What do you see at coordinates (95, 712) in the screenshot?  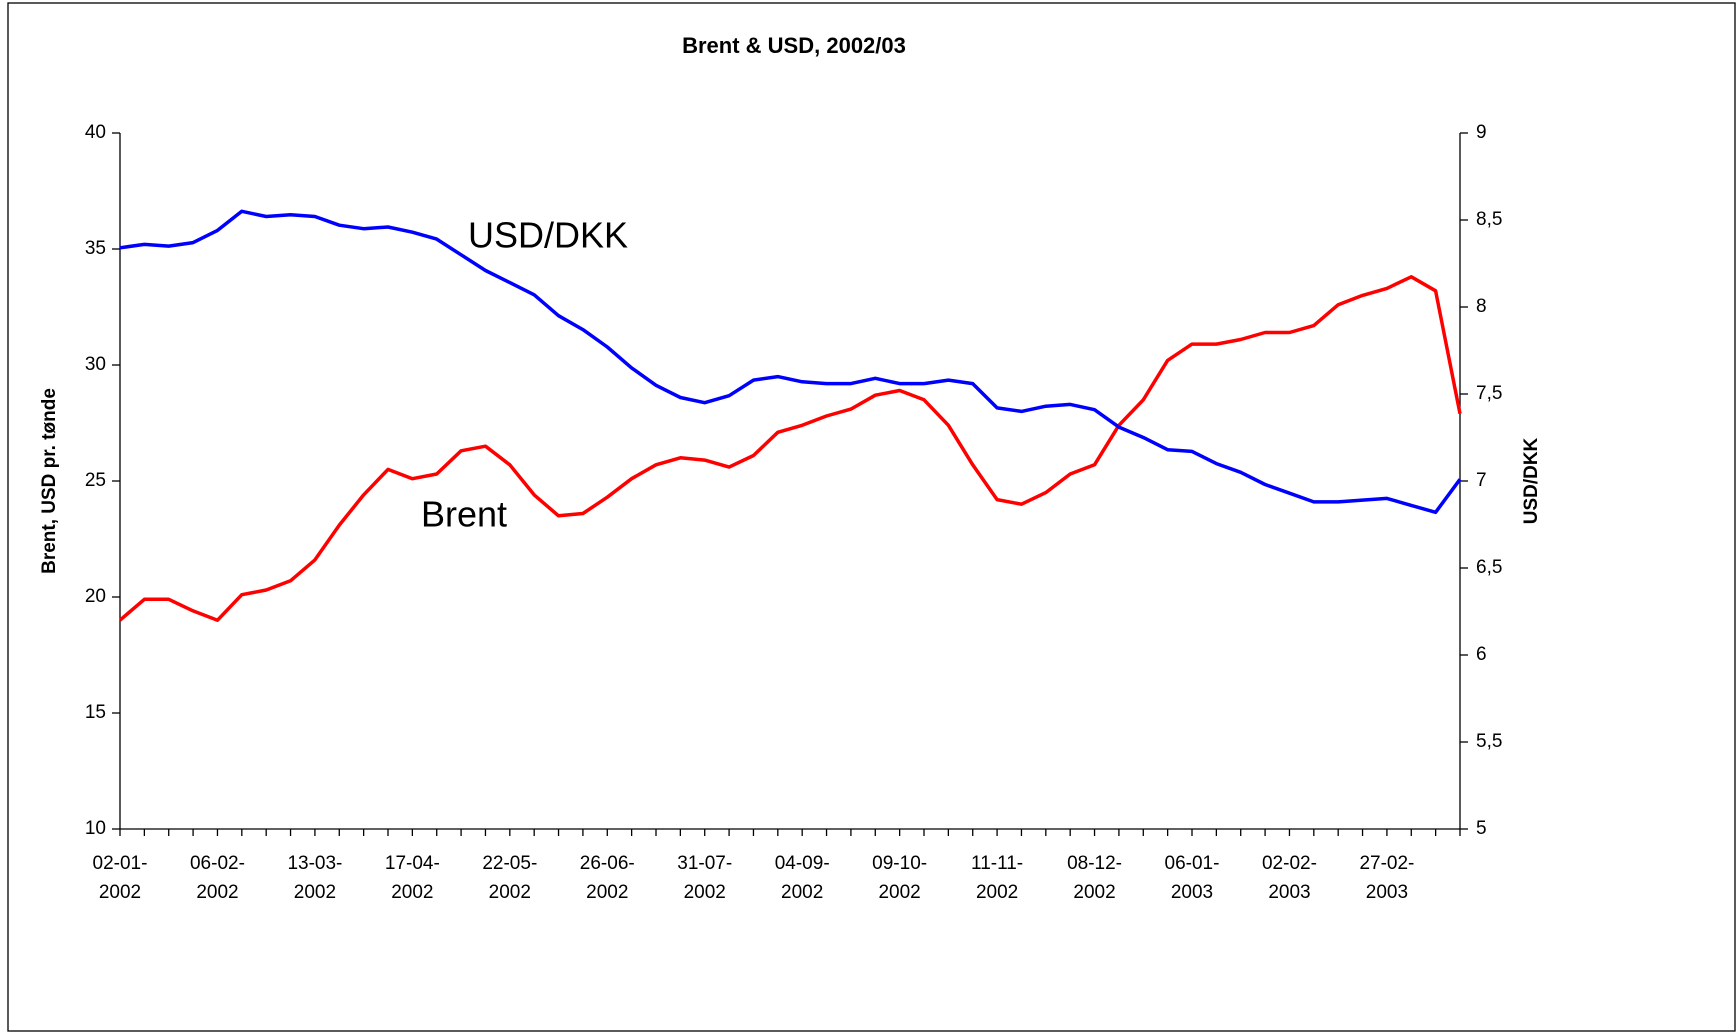 I see `y-tick-label: 15` at bounding box center [95, 712].